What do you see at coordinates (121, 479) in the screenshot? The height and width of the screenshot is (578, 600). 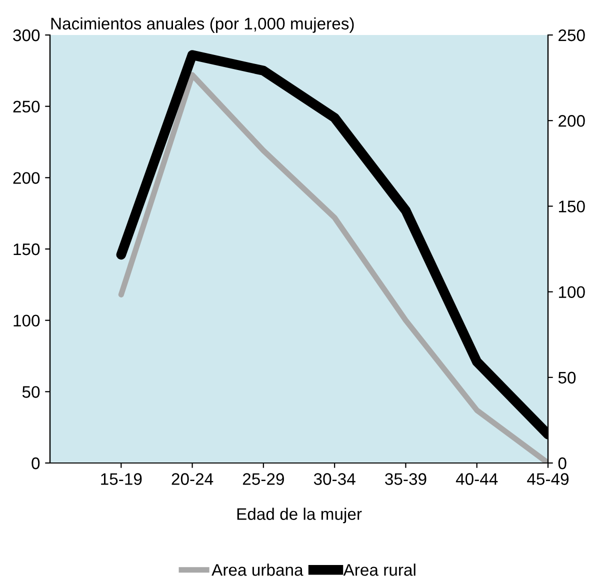 I see `x-tick-label: 15-19` at bounding box center [121, 479].